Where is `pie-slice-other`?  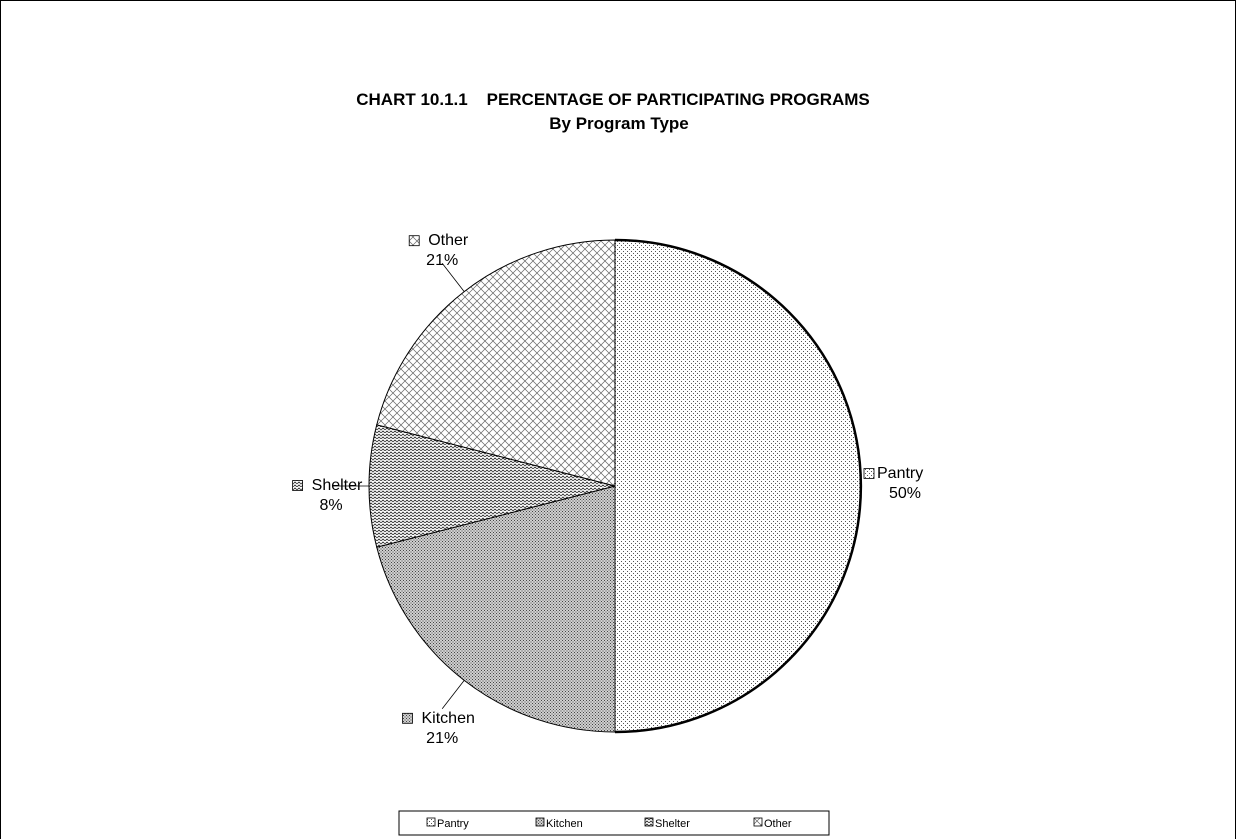
pie-slice-other is located at coordinates (496, 363).